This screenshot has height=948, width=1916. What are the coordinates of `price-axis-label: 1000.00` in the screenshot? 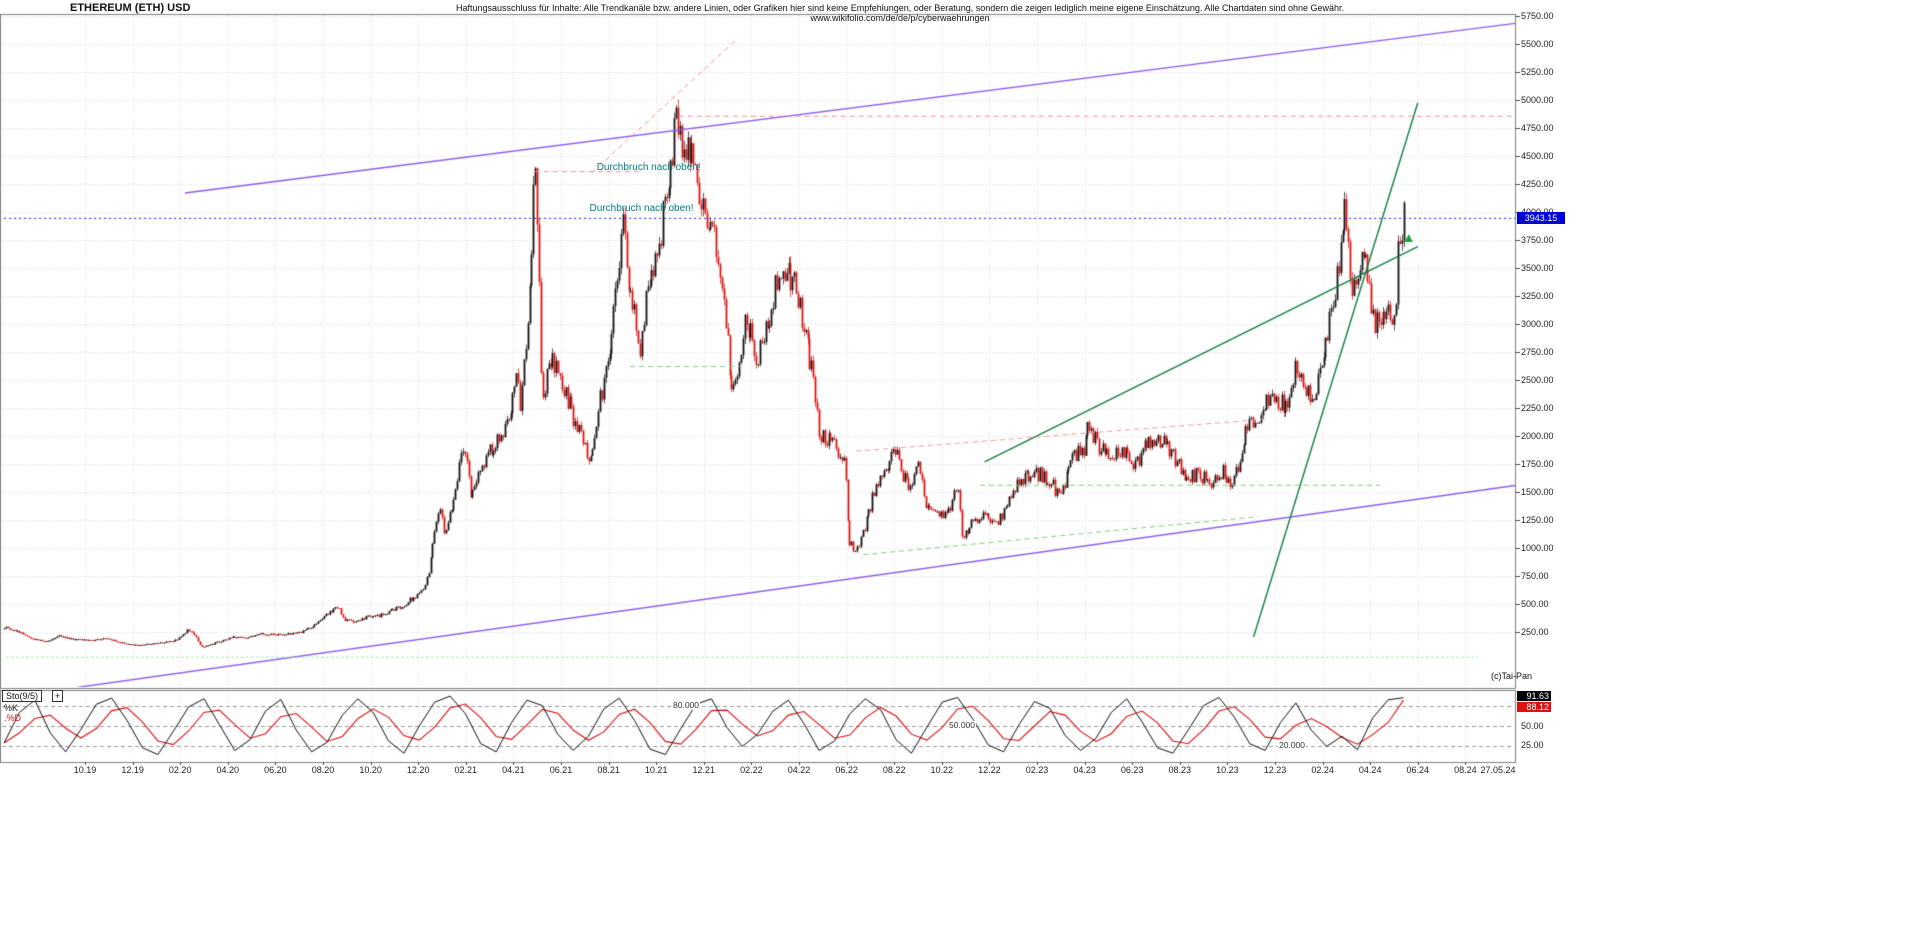 It's located at (1537, 548).